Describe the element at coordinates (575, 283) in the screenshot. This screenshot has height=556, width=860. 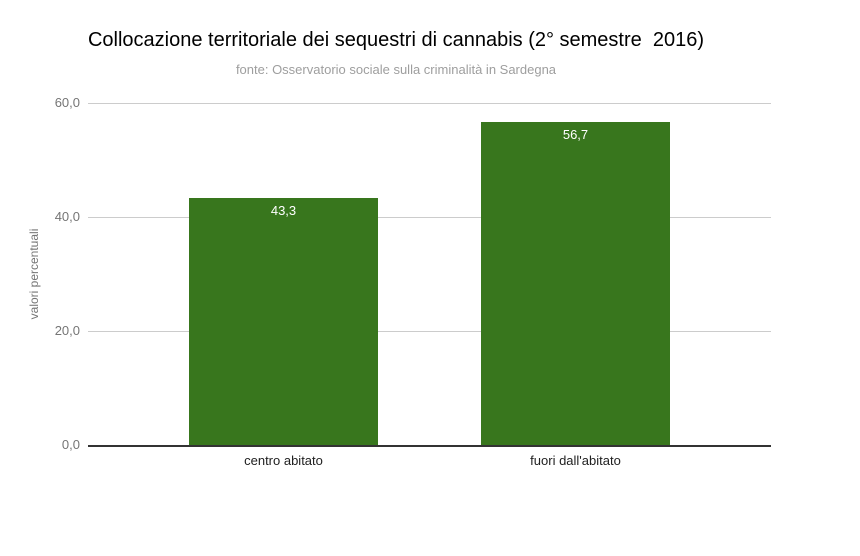
I see `bar: 56,7` at that location.